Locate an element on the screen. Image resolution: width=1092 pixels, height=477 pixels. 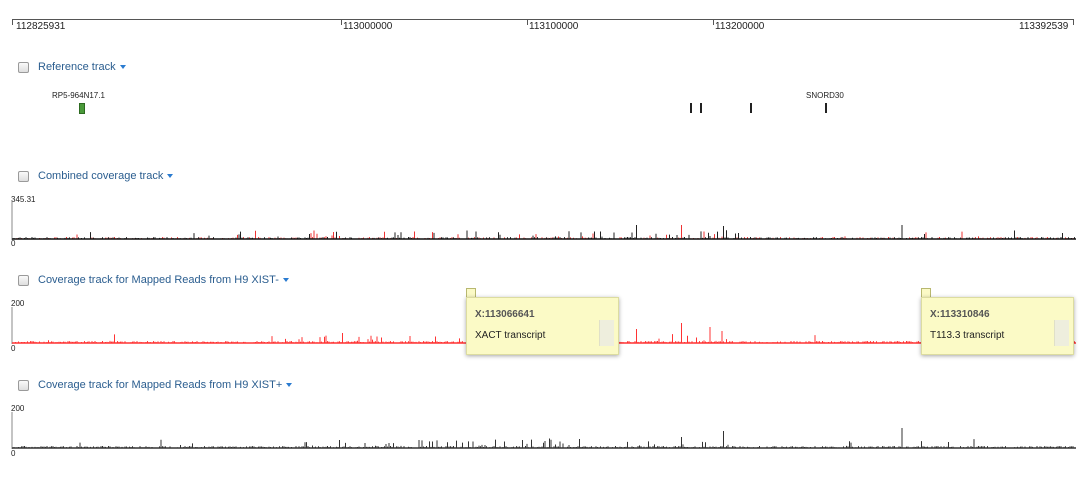
gene-snord30 is located at coordinates (826, 108).